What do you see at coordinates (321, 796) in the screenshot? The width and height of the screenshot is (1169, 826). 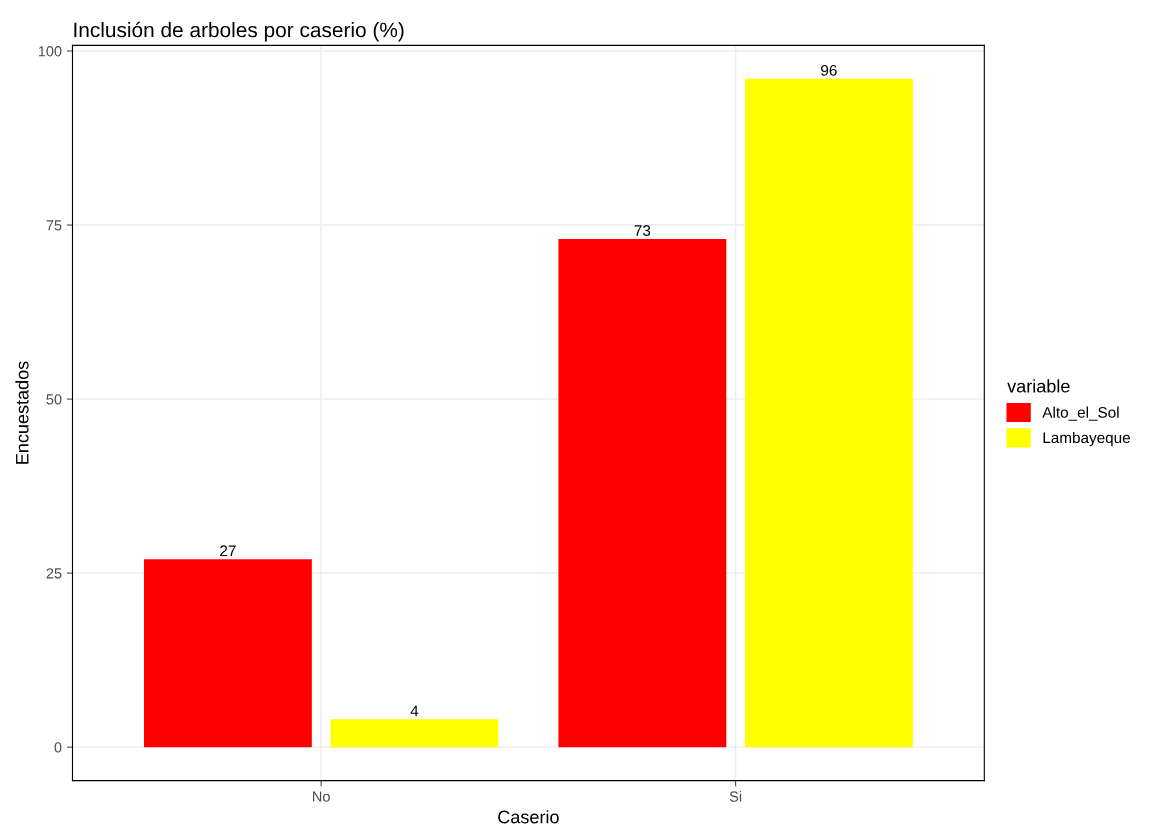 I see `x-tick-label: No` at bounding box center [321, 796].